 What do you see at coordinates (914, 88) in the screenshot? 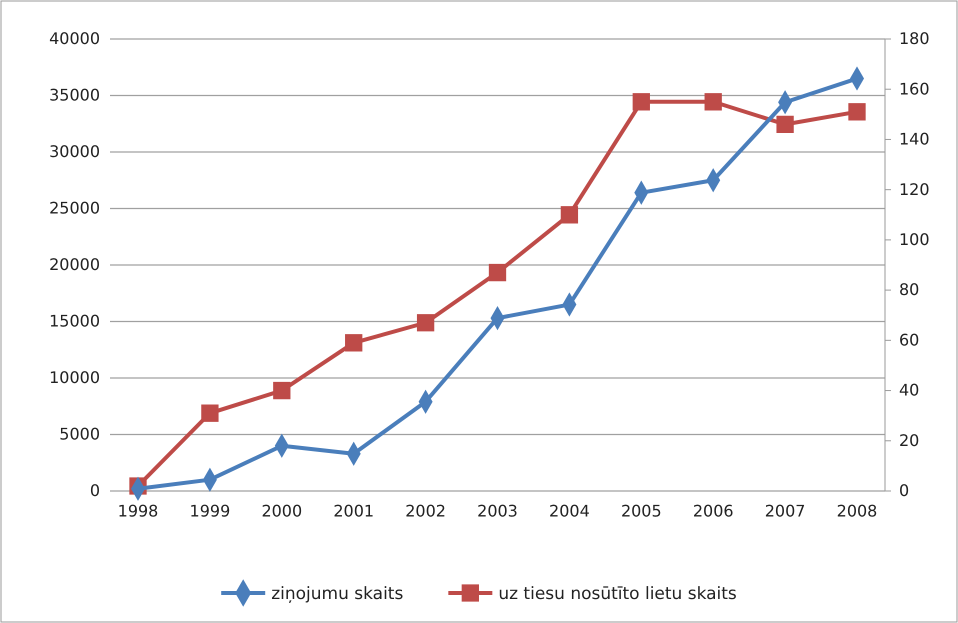
I see `y2-tick-label: 160` at bounding box center [914, 88].